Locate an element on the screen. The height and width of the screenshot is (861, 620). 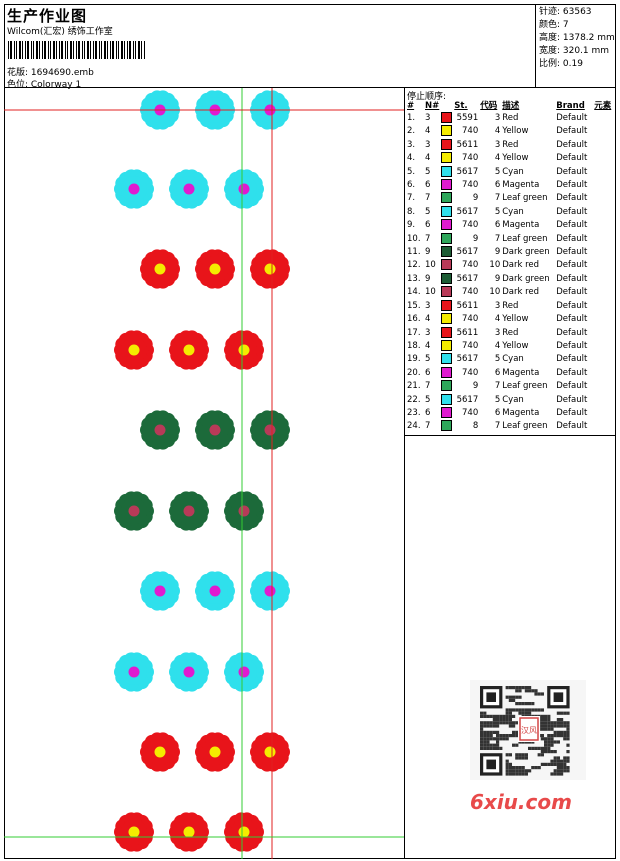
row-stitches: 740 is located at coordinates (470, 265).